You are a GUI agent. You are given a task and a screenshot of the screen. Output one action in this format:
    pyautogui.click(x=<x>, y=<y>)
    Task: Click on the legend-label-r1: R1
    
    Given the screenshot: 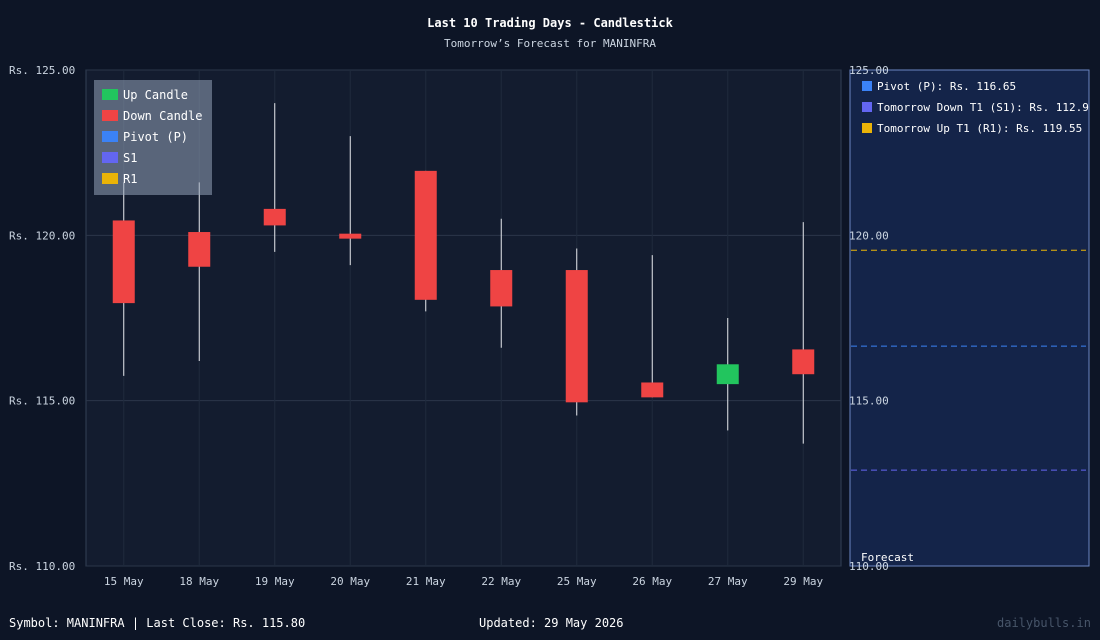 What is the action you would take?
    pyautogui.click(x=130, y=179)
    